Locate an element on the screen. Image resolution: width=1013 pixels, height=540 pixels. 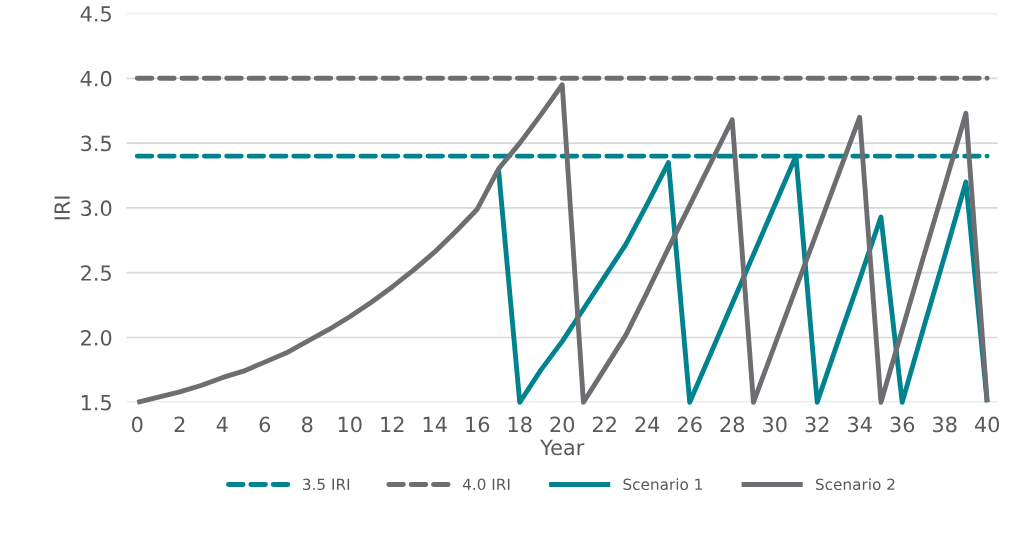
x-tick-label: 12 is located at coordinates (392, 424).